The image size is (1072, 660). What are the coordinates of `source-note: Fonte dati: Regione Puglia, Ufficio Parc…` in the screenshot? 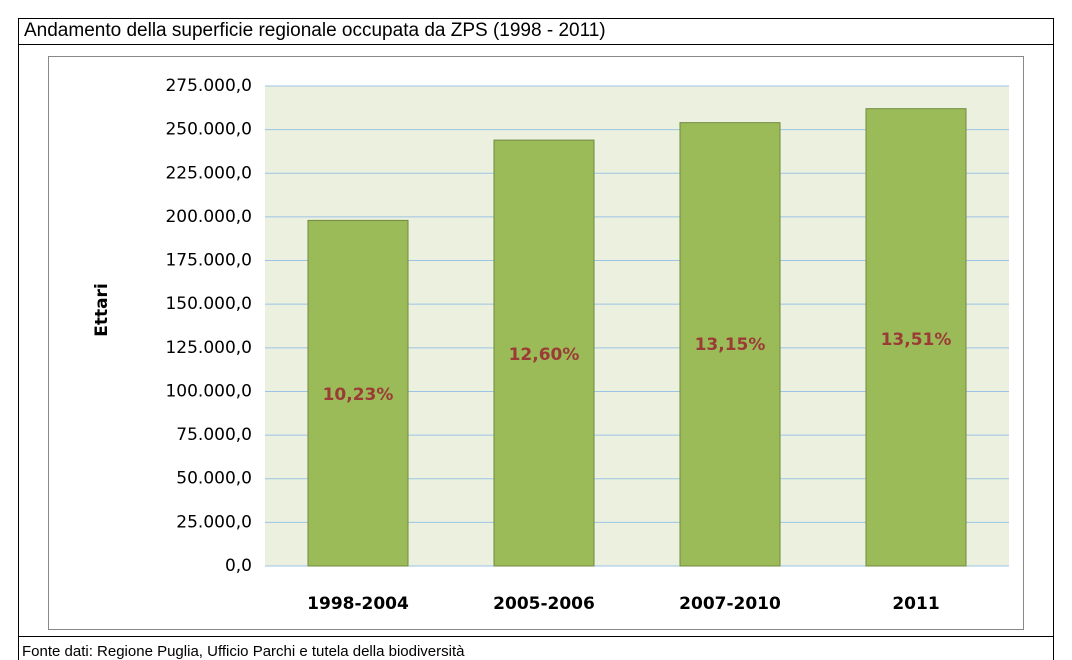 It's located at (243, 651).